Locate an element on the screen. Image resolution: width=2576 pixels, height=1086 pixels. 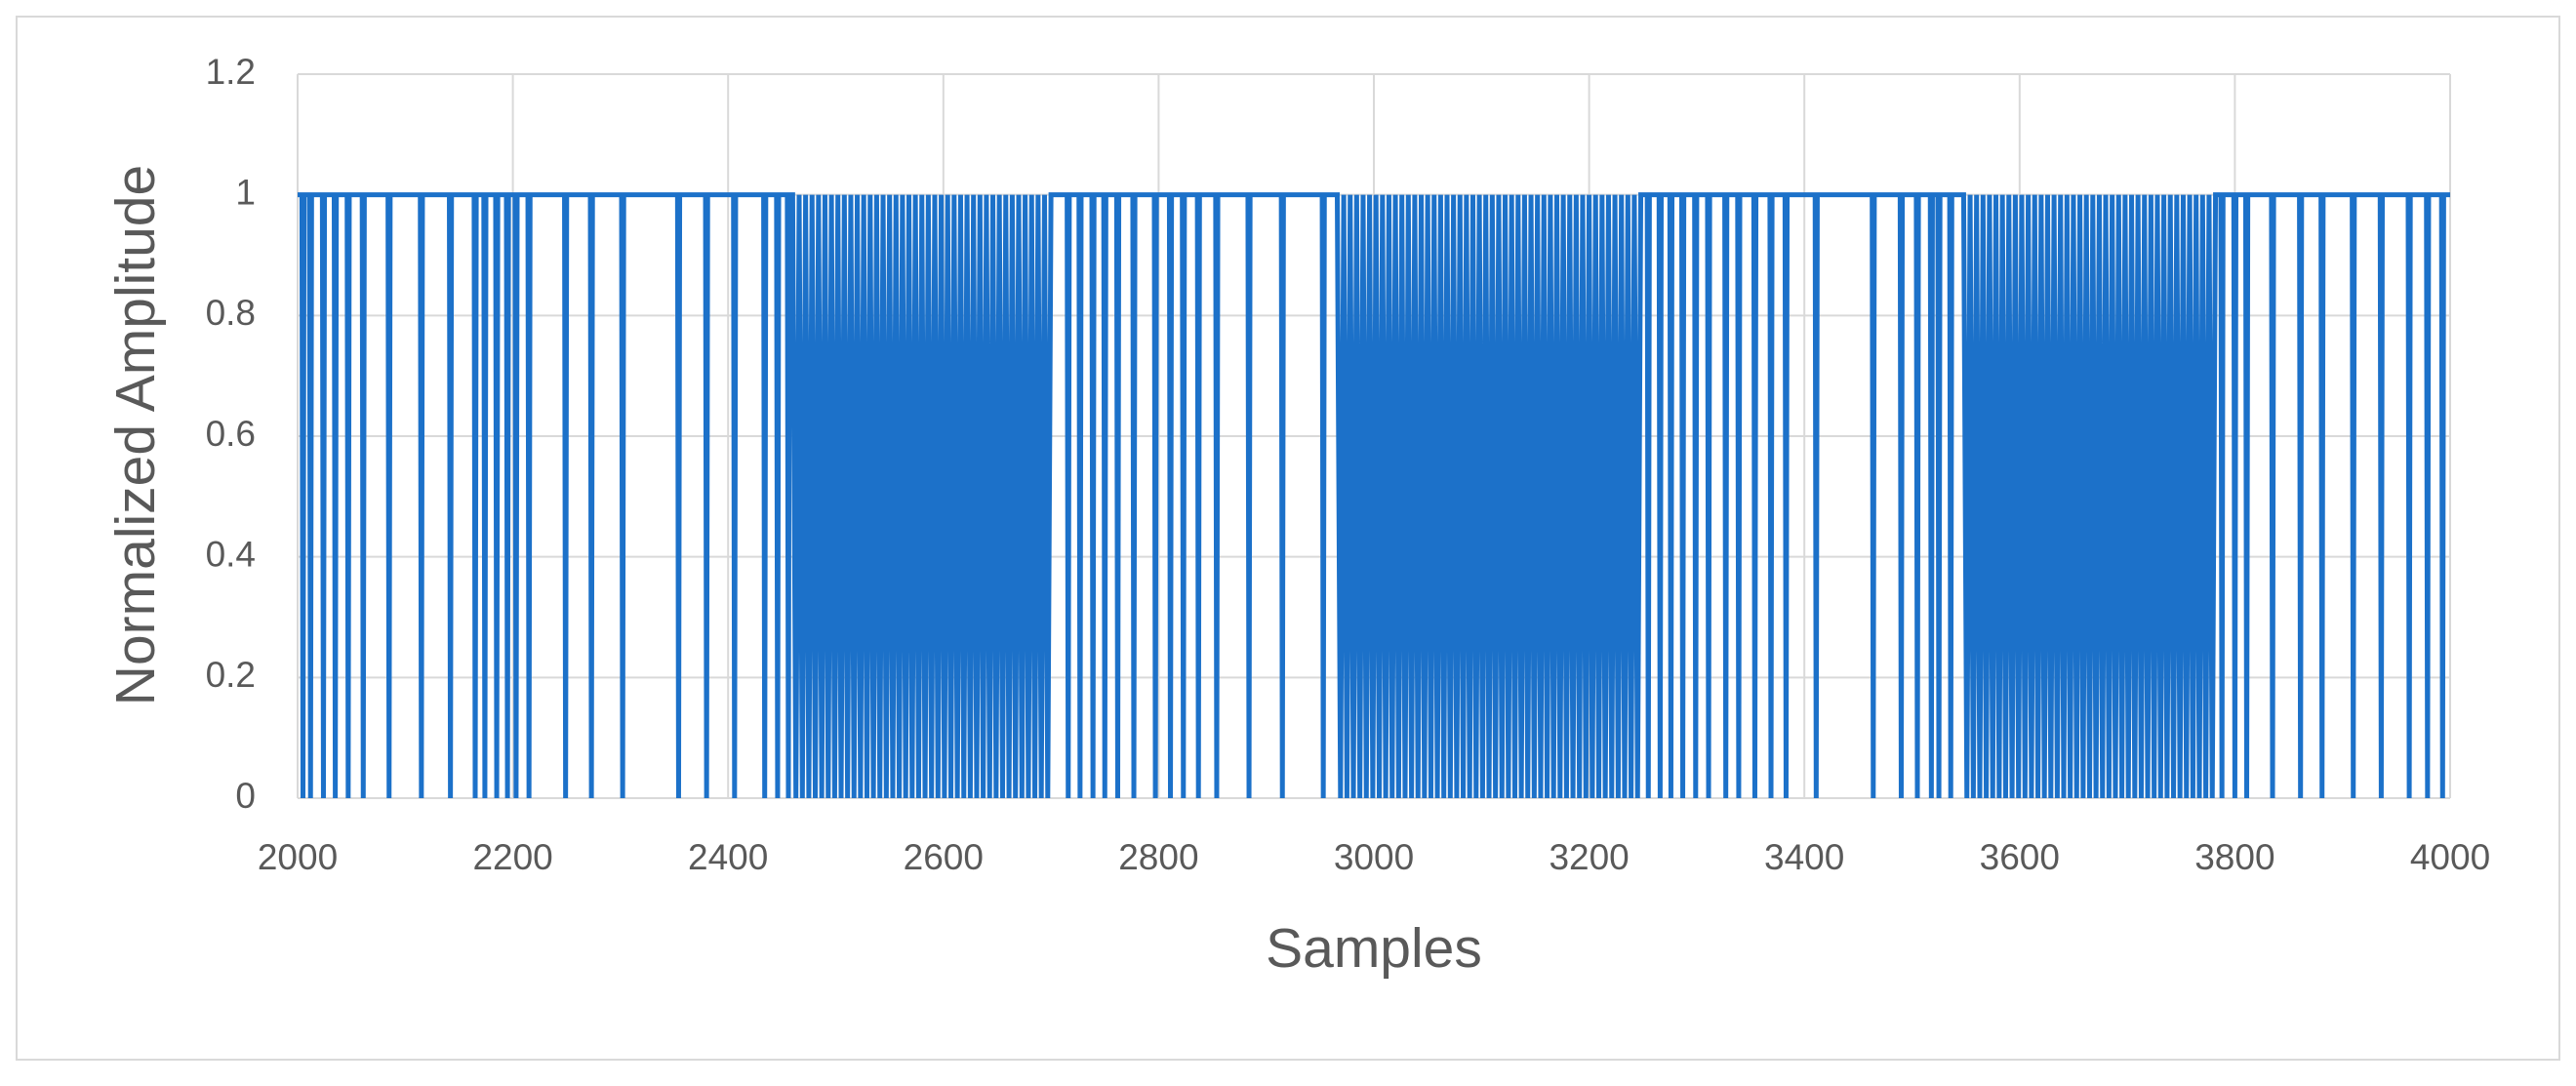
y-tick-label: 1.2 is located at coordinates (231, 72).